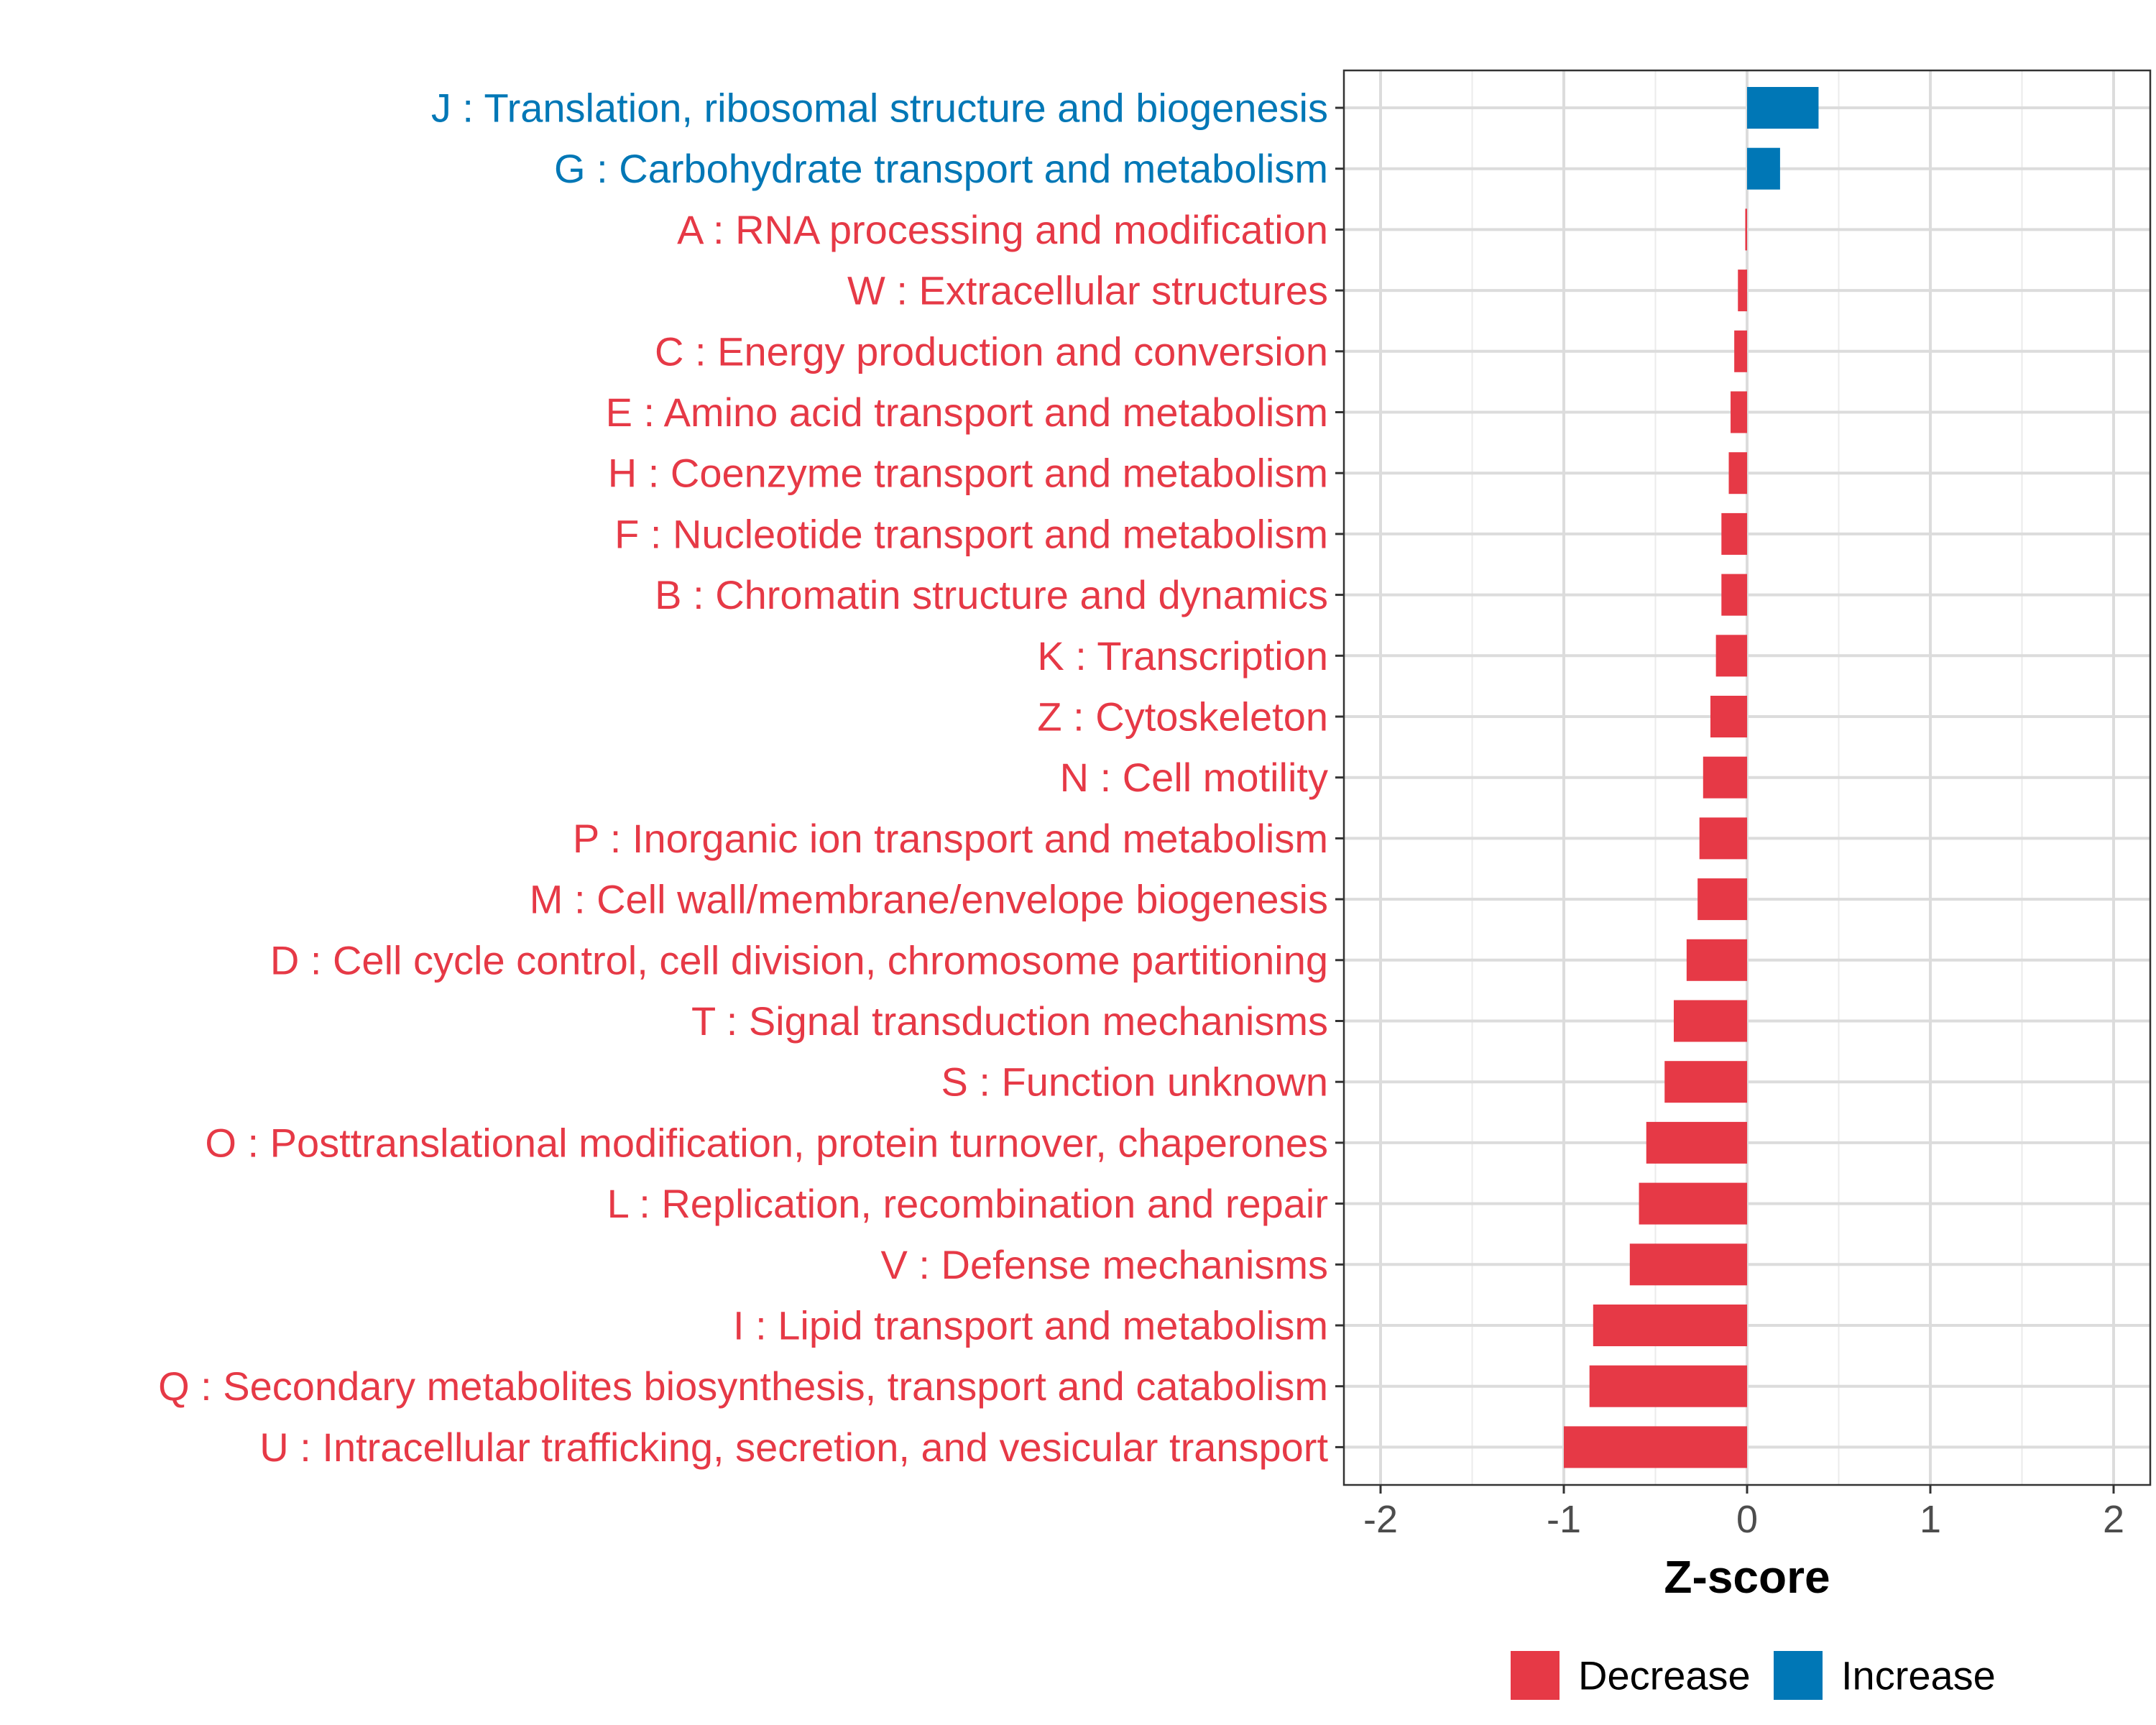 This screenshot has height=1725, width=2156. I want to click on category-label: K : Transcription, so click(1182, 655).